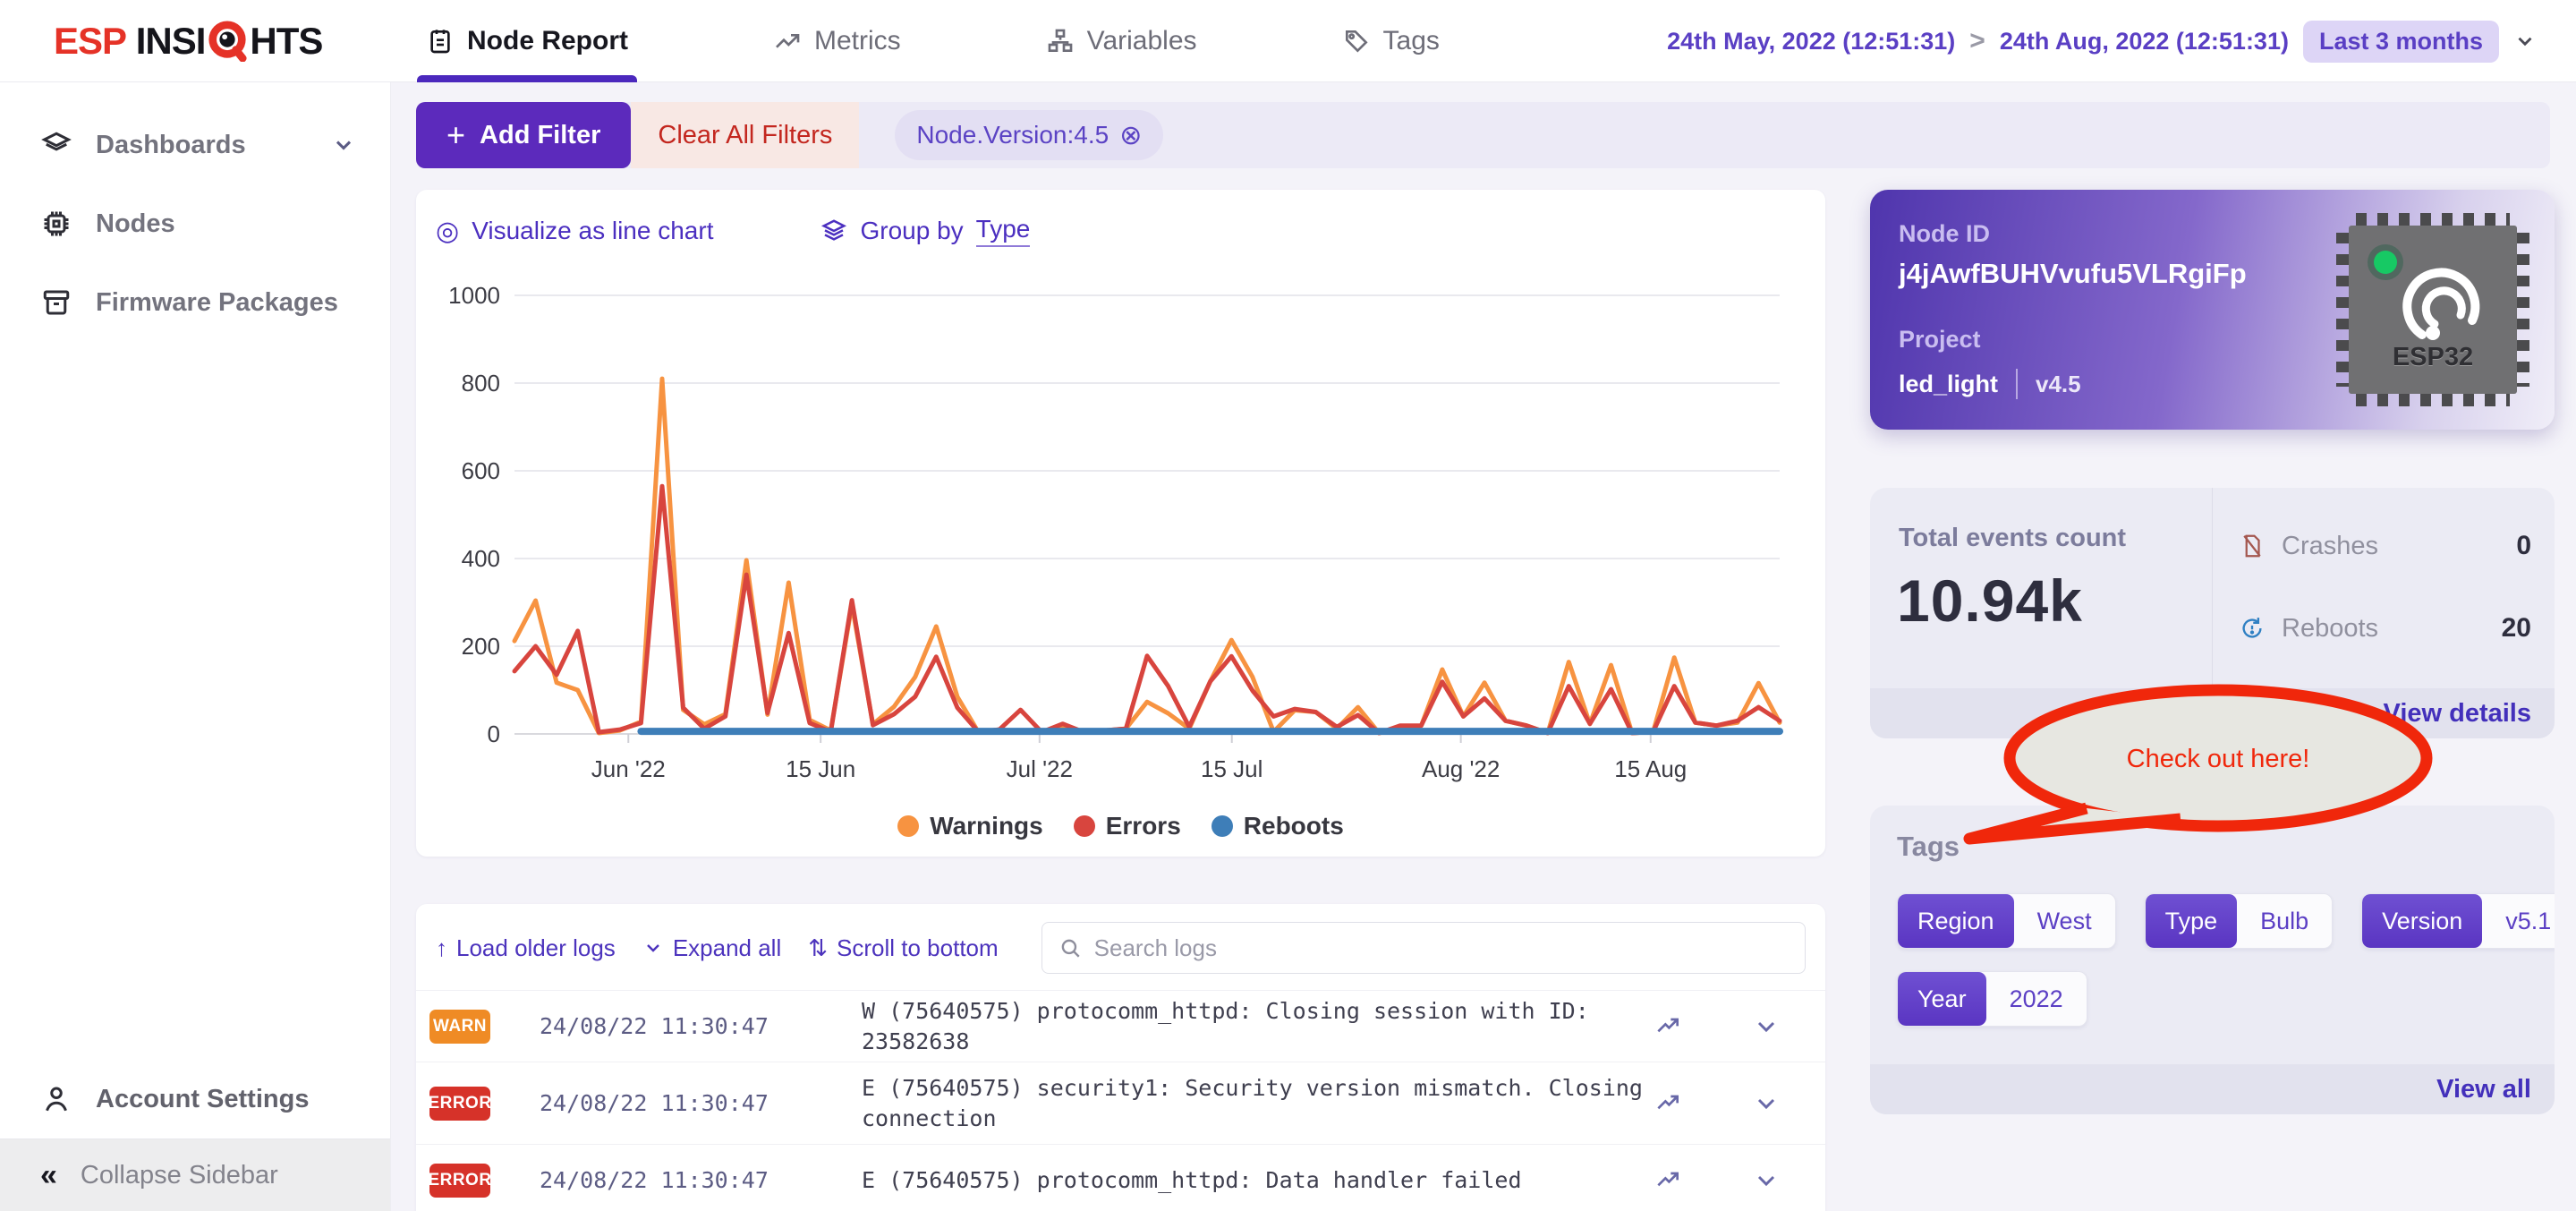  What do you see at coordinates (1811, 41) in the screenshot?
I see `date-from: 24th May, 2022 (12:51:31)` at bounding box center [1811, 41].